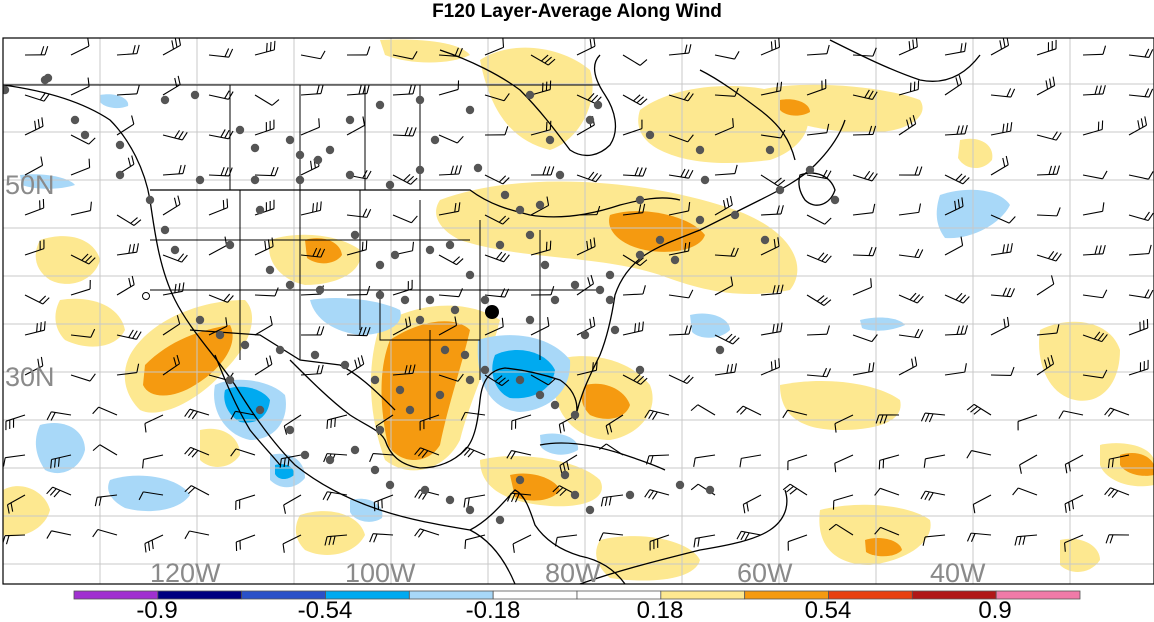 Image resolution: width=1154 pixels, height=622 pixels. Describe the element at coordinates (547, 536) in the screenshot. I see `coastline-central-america` at that location.